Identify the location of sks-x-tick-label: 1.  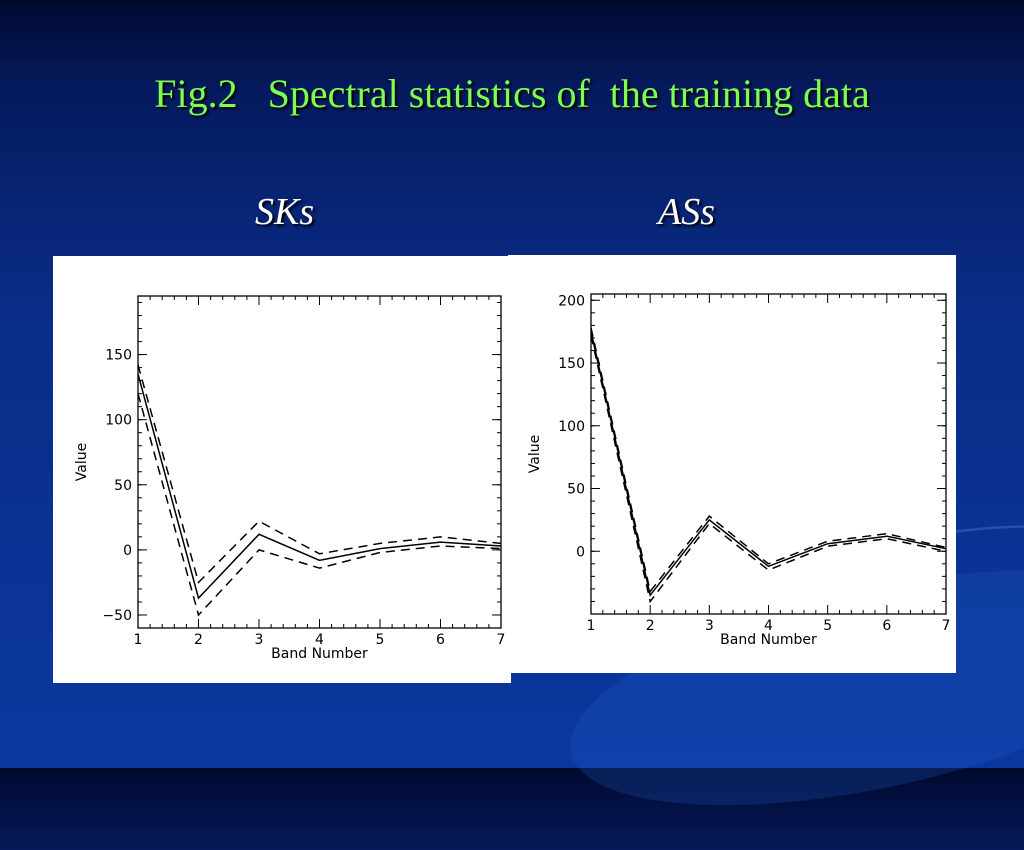
(138, 640).